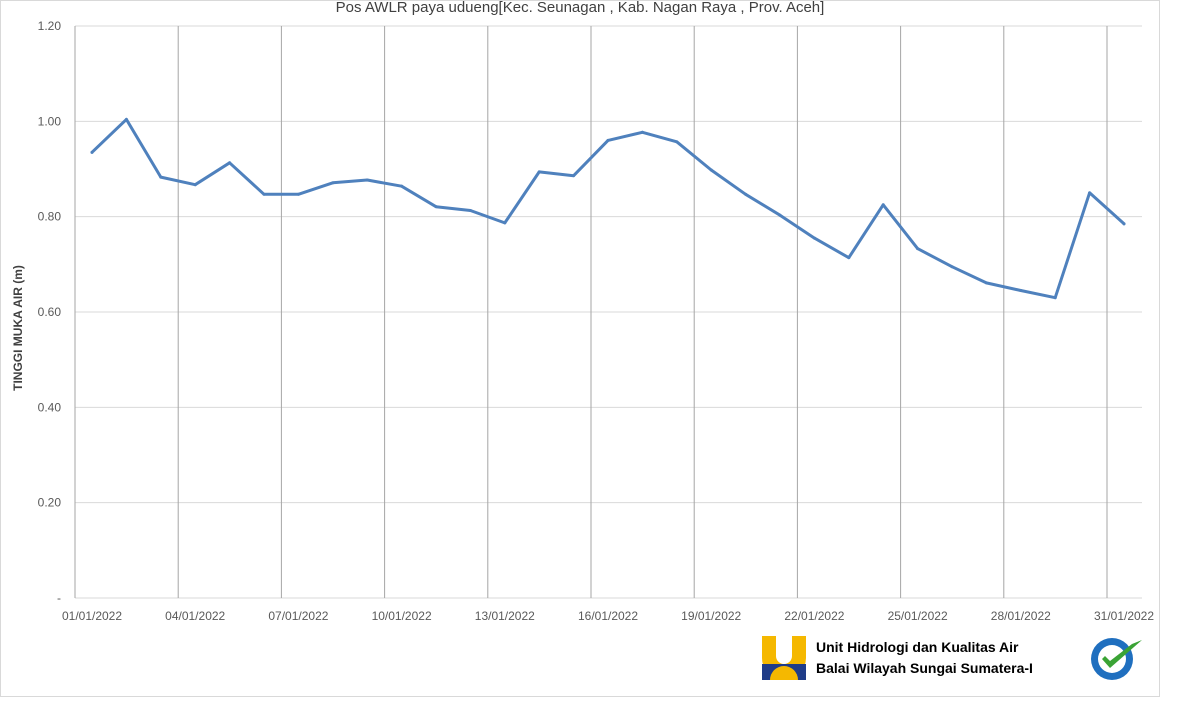  Describe the element at coordinates (784, 658) in the screenshot. I see `pu-logo-icon` at that location.